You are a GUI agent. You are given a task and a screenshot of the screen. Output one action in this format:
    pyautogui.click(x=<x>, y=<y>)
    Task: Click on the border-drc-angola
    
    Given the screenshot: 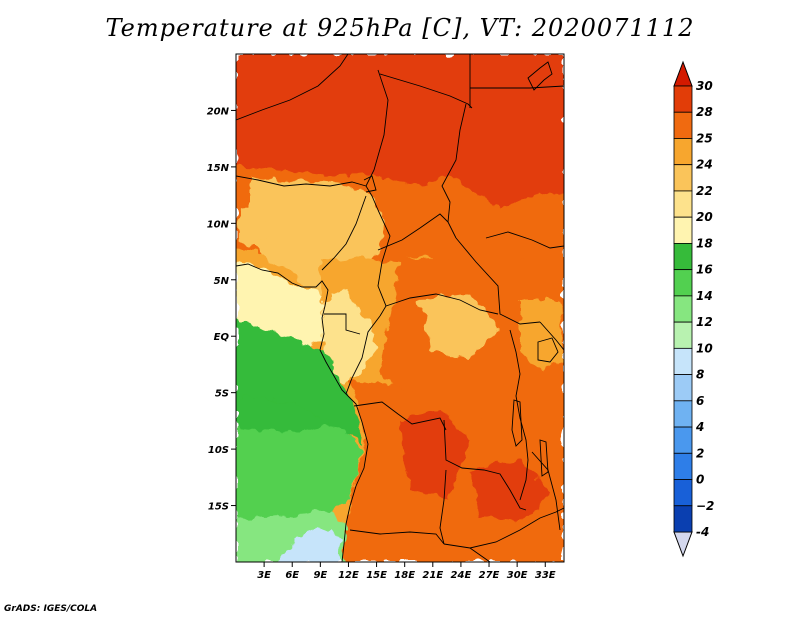 What is the action you would take?
    pyautogui.click(x=400, y=416)
    